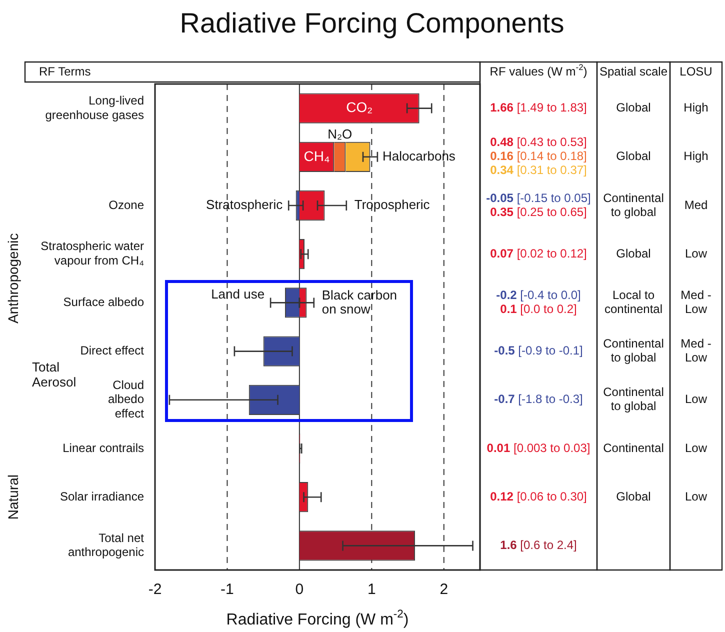  I want to click on y-tick-label: Cloud albedo effect, so click(126, 399).